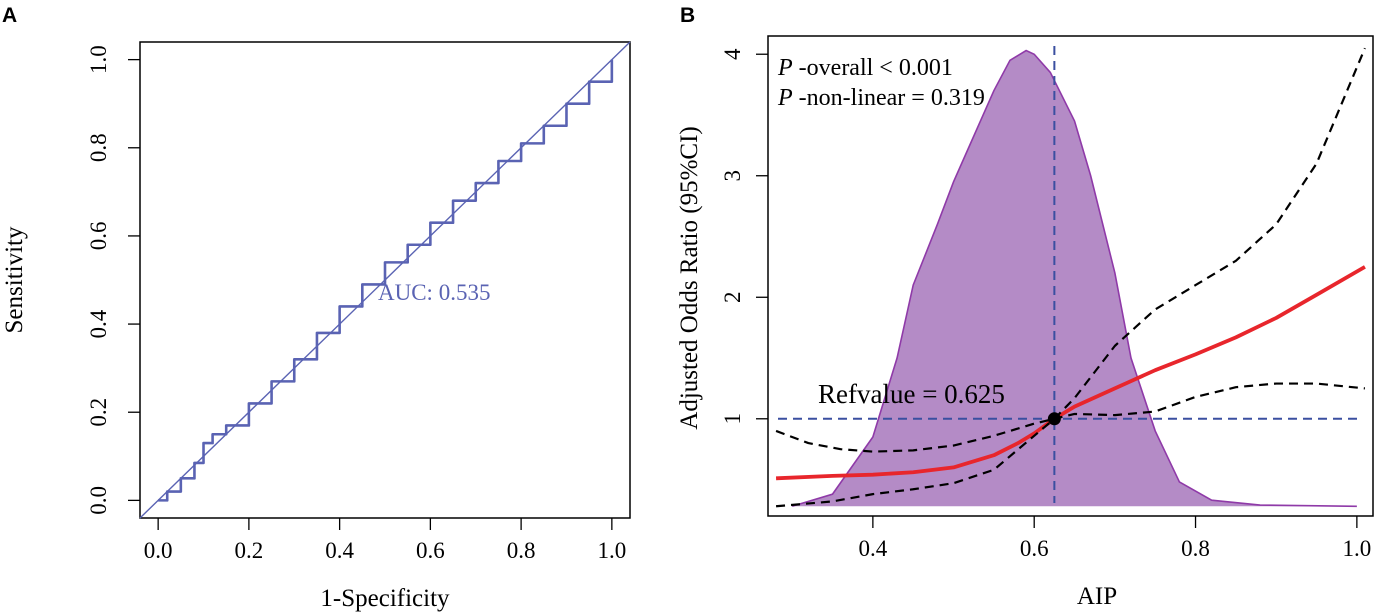  I want to click on panel-a-label: A, so click(9, 15).